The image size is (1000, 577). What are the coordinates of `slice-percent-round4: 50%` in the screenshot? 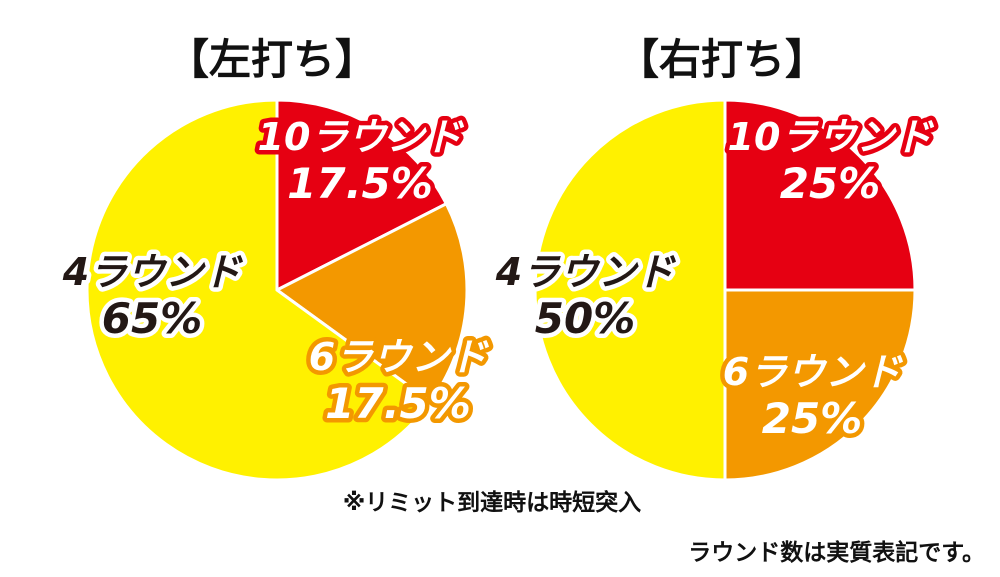 It's located at (585, 318).